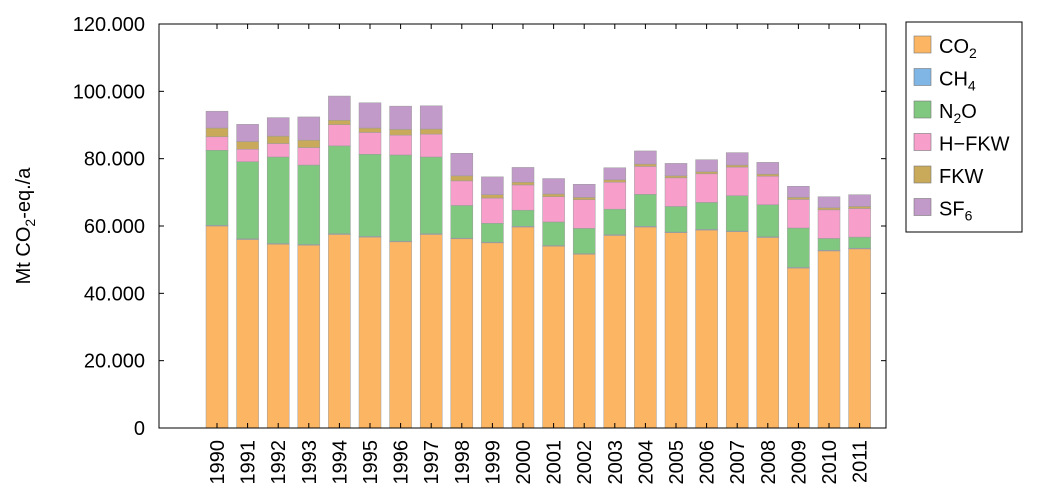 The image size is (1057, 504). What do you see at coordinates (109, 92) in the screenshot?
I see `y-tick-label: 100.000` at bounding box center [109, 92].